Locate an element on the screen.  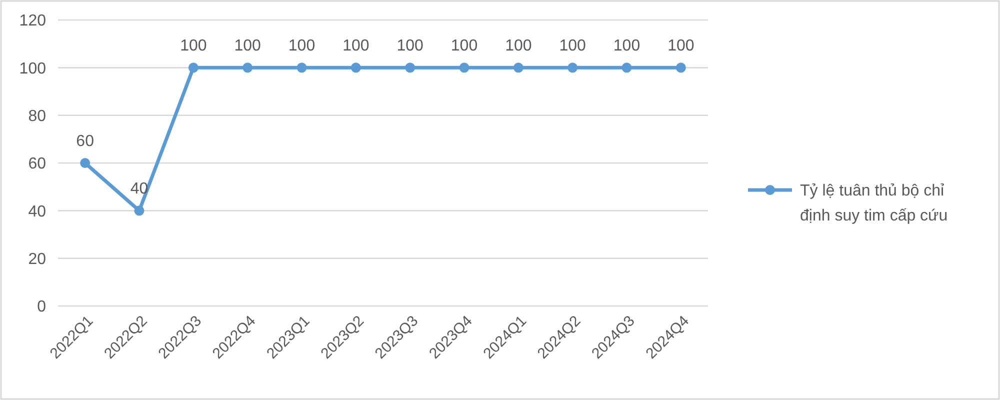
y-tick-label: 80 is located at coordinates (37, 116).